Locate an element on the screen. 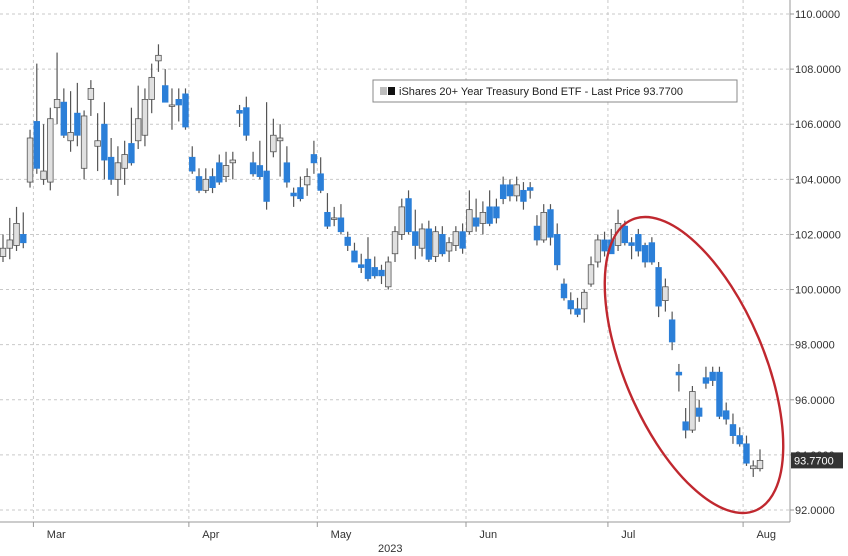 This screenshot has width=848, height=556. y-tick-label: 92.0000 is located at coordinates (815, 511).